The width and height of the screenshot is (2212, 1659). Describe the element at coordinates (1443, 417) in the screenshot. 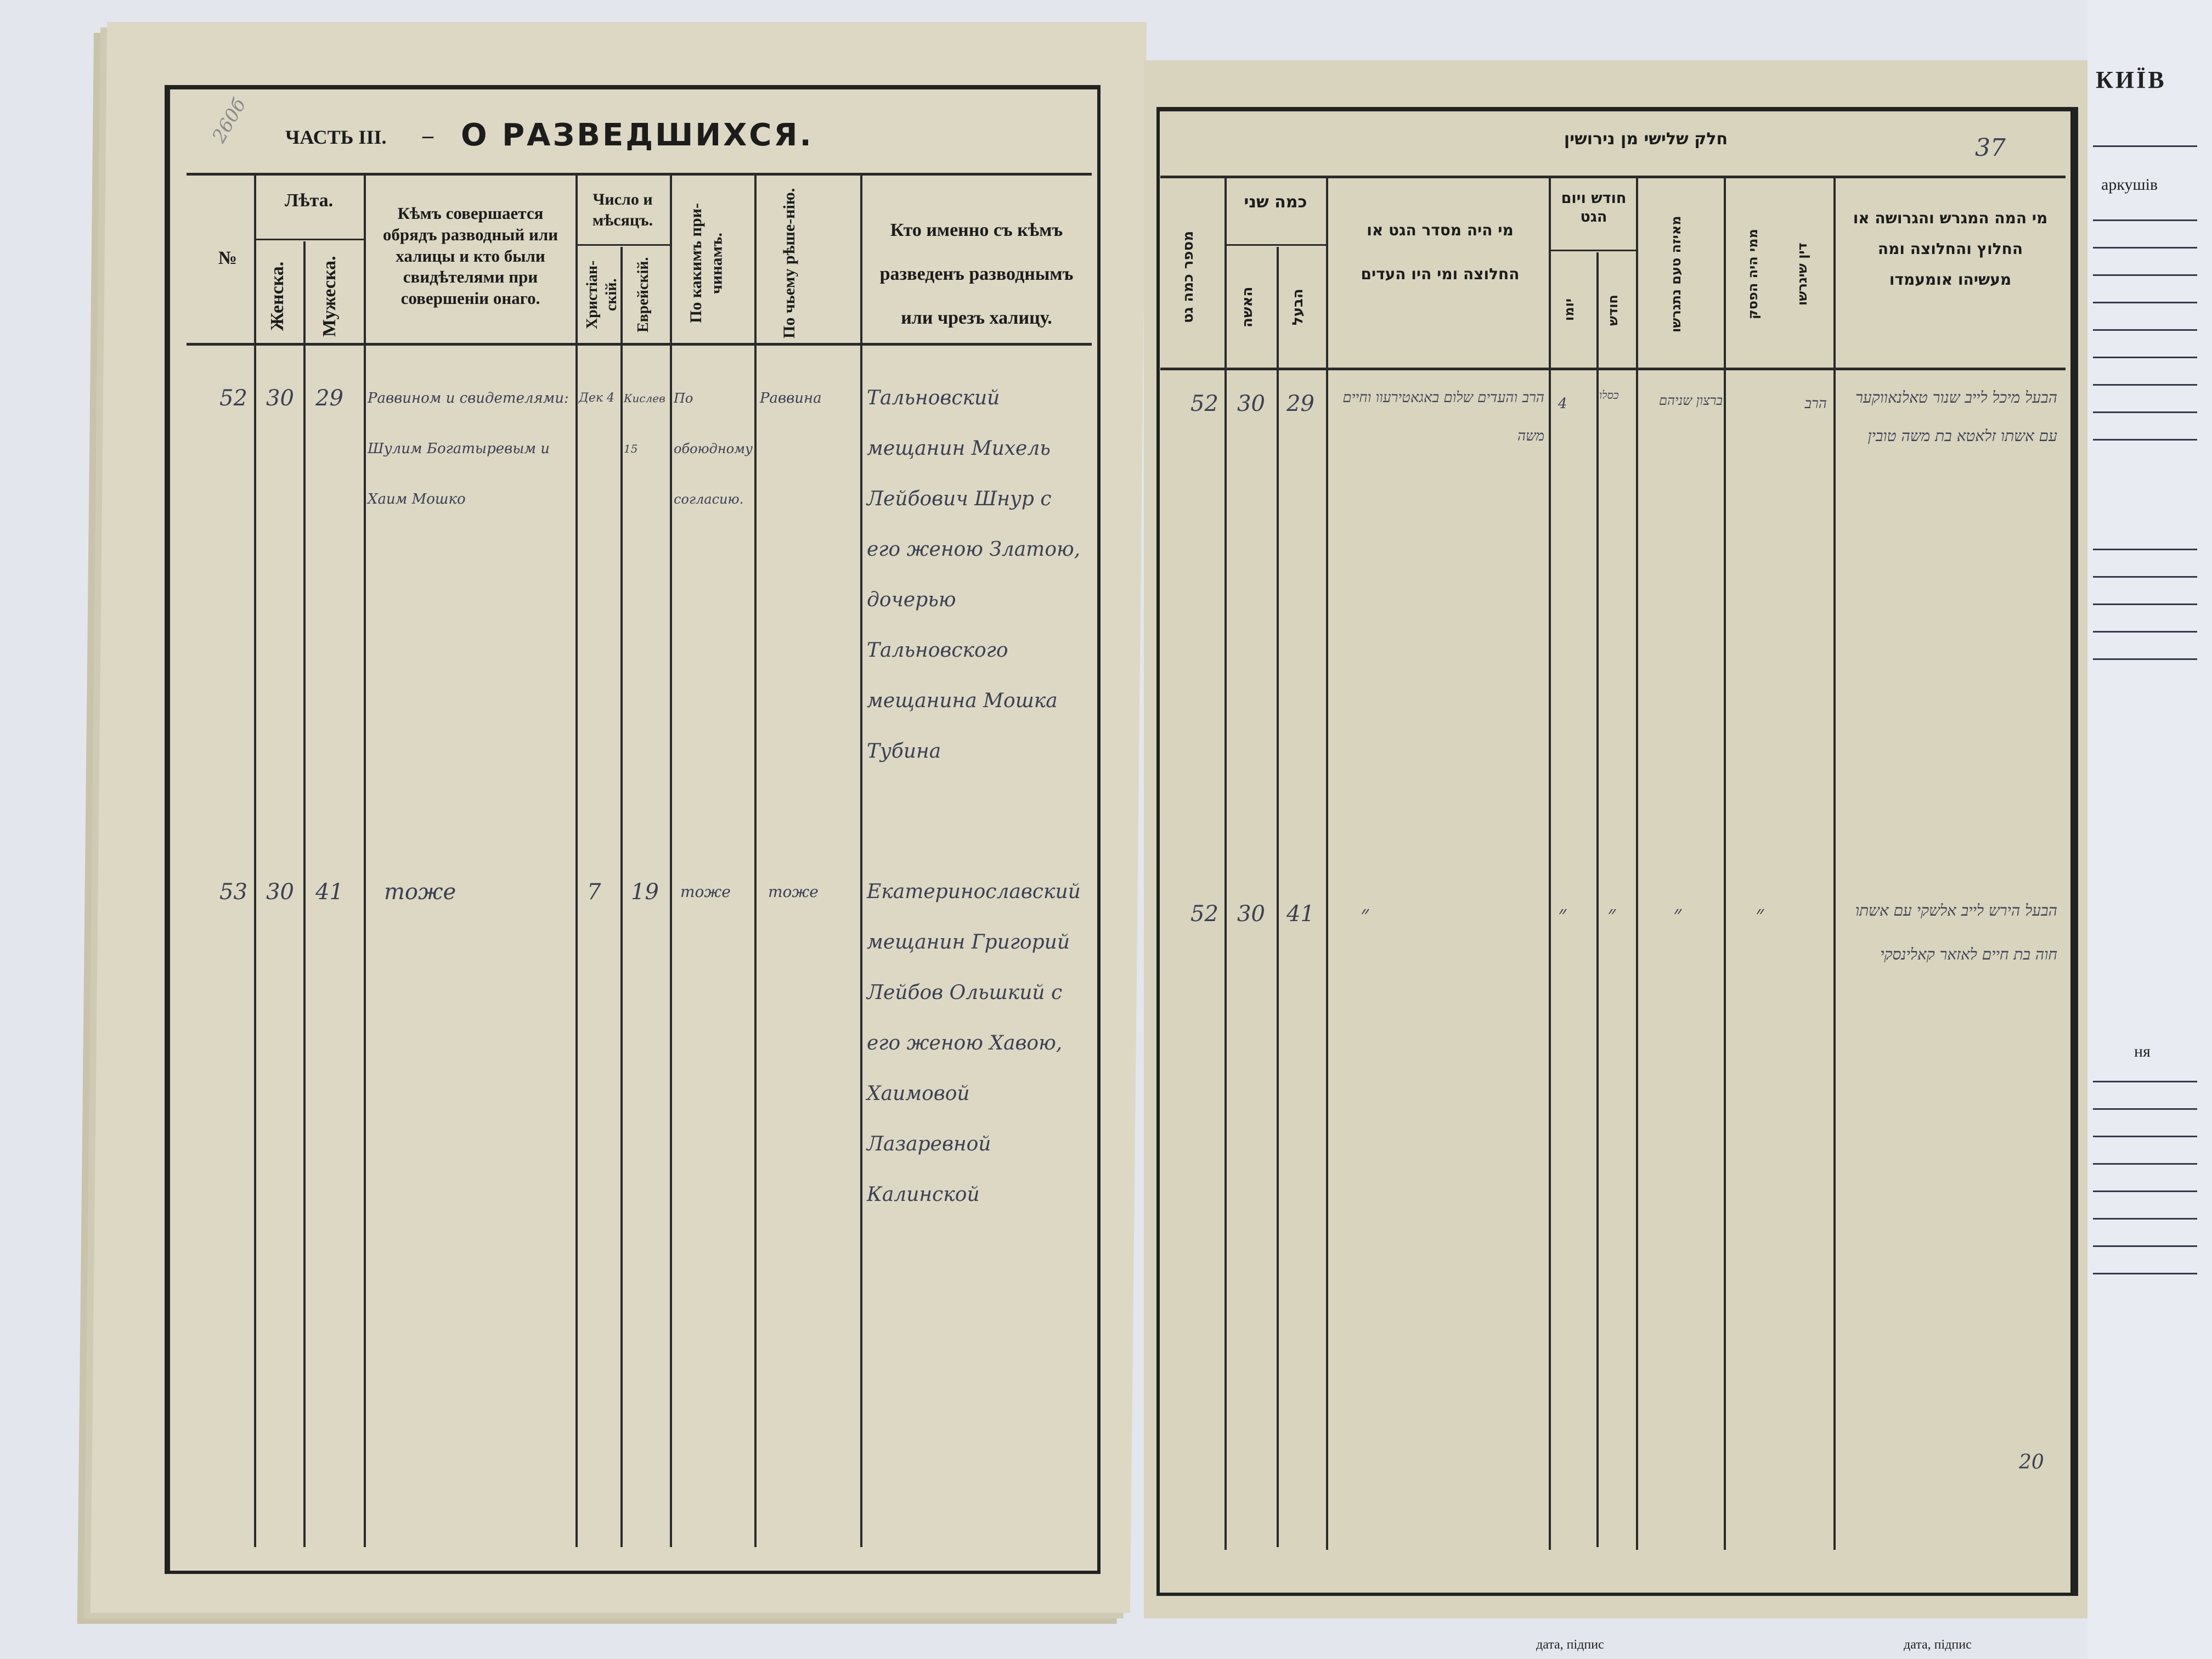

I see `row-officiant: הרב והעדים שלום באגאטירעוו וחיים משה` at that location.